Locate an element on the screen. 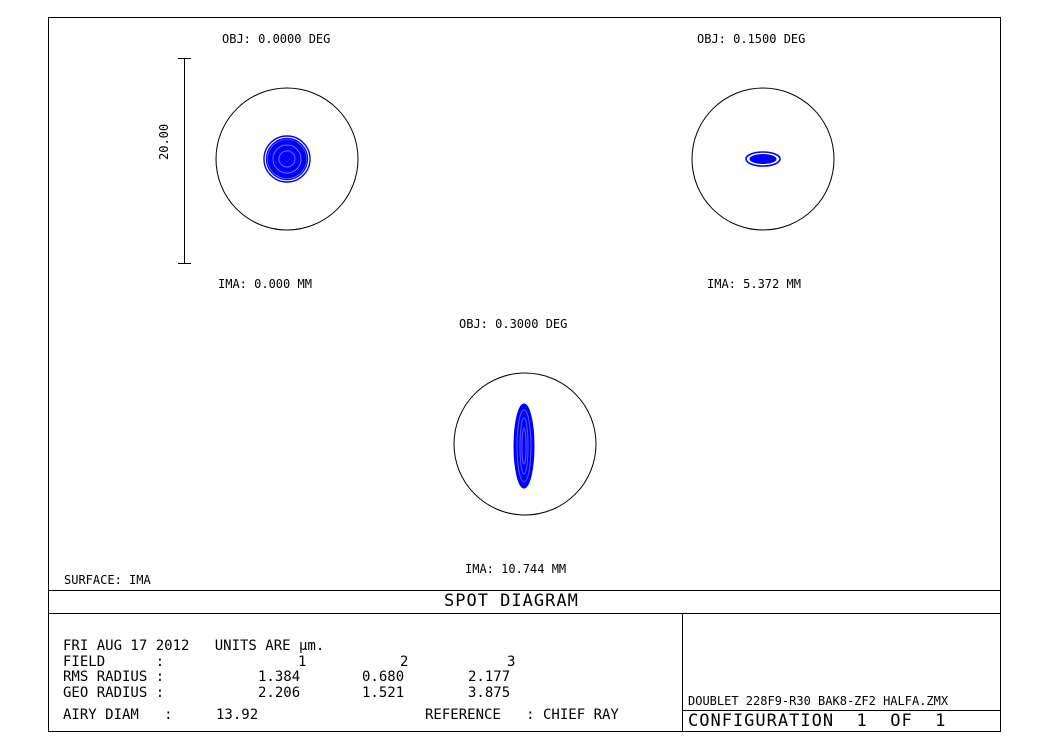  geo-radius-field-1: 2.206 is located at coordinates (279, 693).